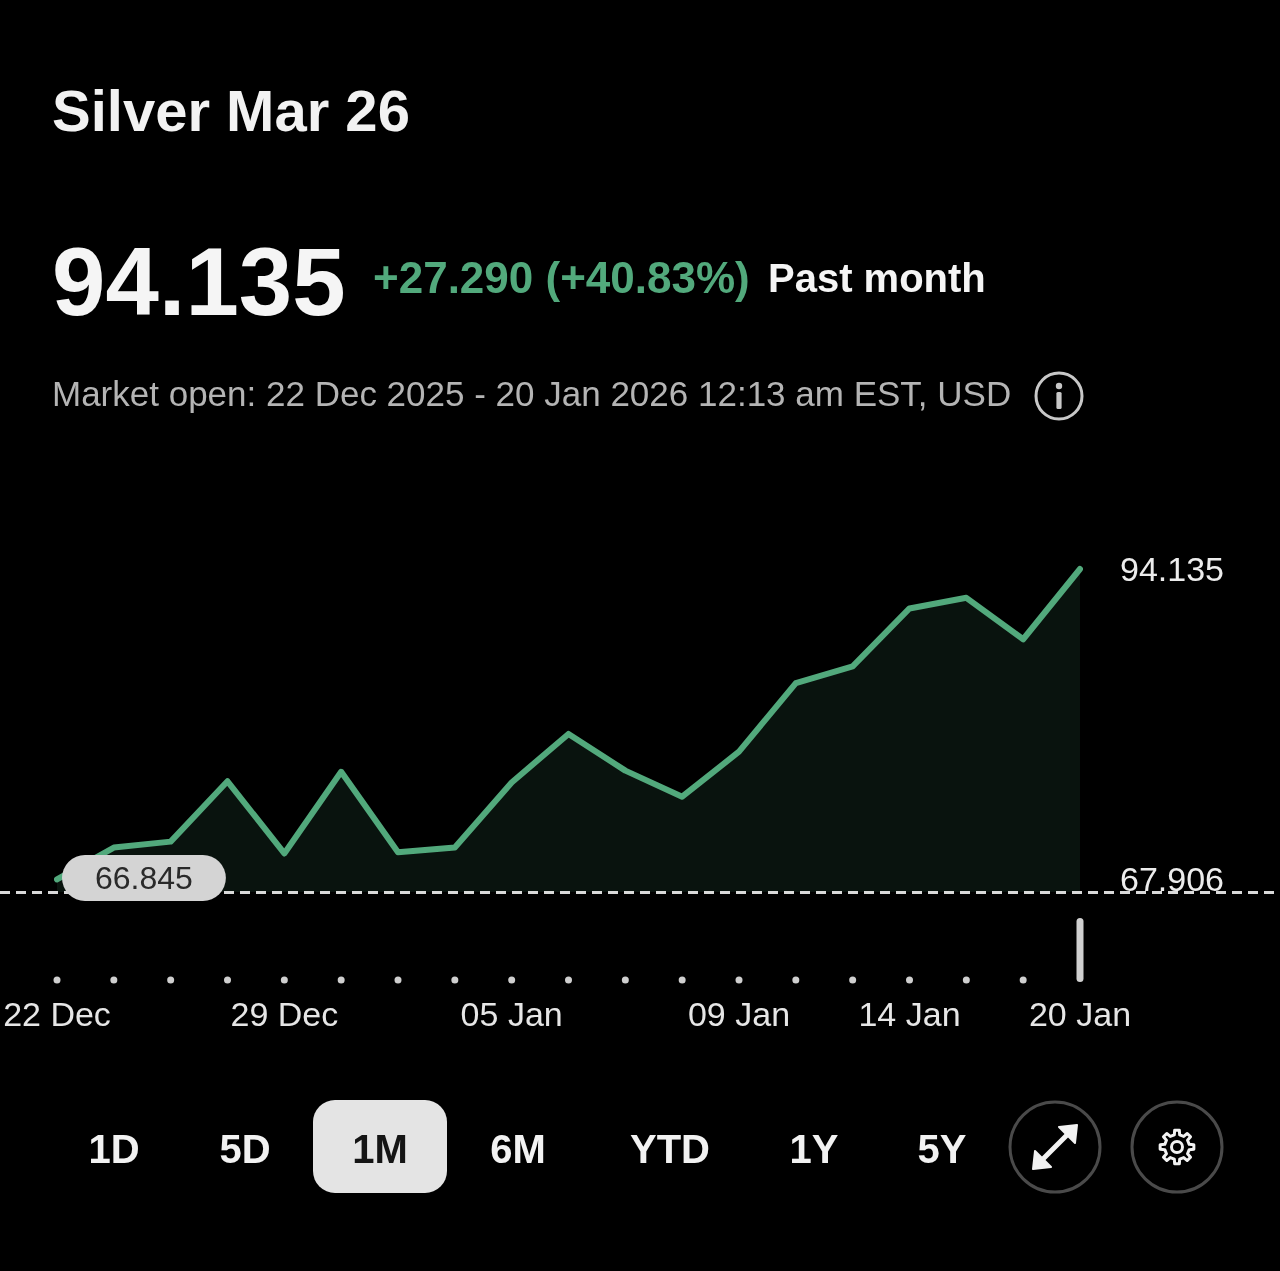 The image size is (1280, 1271). Describe the element at coordinates (284, 1014) in the screenshot. I see `x-tick-label: 29 Dec` at that location.